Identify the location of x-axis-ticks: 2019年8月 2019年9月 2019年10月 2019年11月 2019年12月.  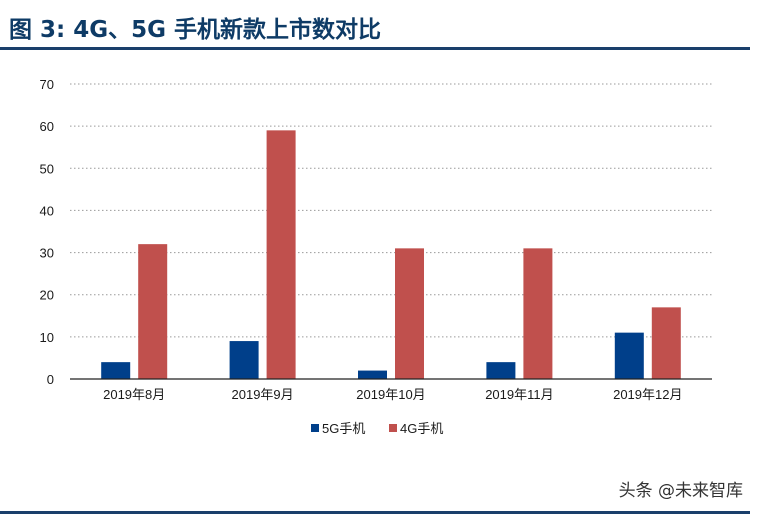
(392, 394).